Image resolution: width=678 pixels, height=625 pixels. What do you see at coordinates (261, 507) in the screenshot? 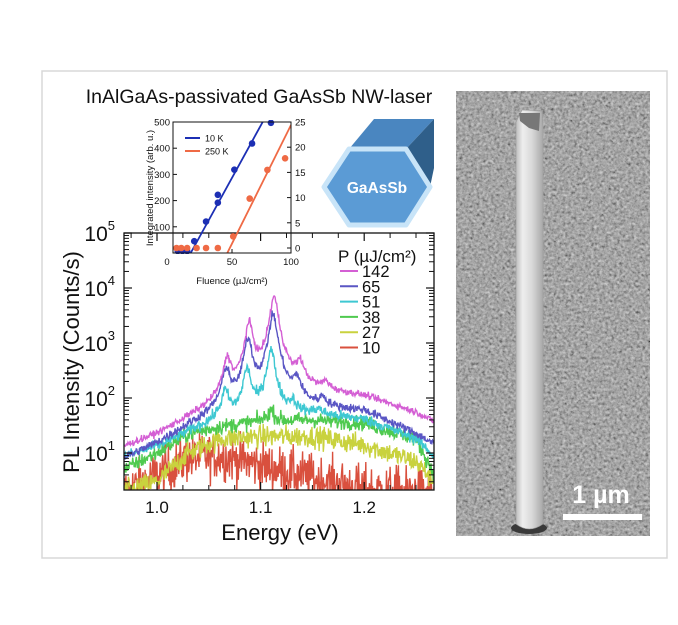
I see `x-tick-label: 1.1` at bounding box center [261, 507].